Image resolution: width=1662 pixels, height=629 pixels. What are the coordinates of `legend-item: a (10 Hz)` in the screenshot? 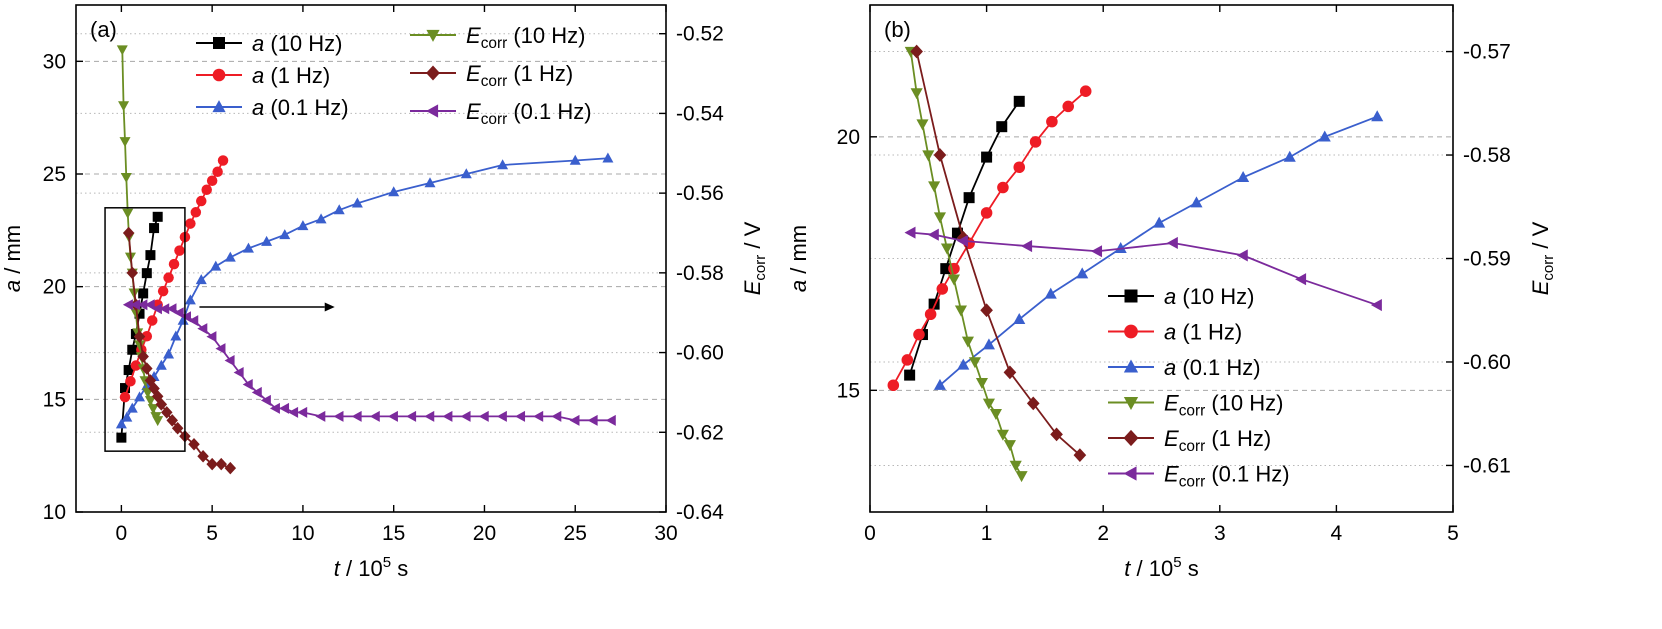 It's located at (269, 43).